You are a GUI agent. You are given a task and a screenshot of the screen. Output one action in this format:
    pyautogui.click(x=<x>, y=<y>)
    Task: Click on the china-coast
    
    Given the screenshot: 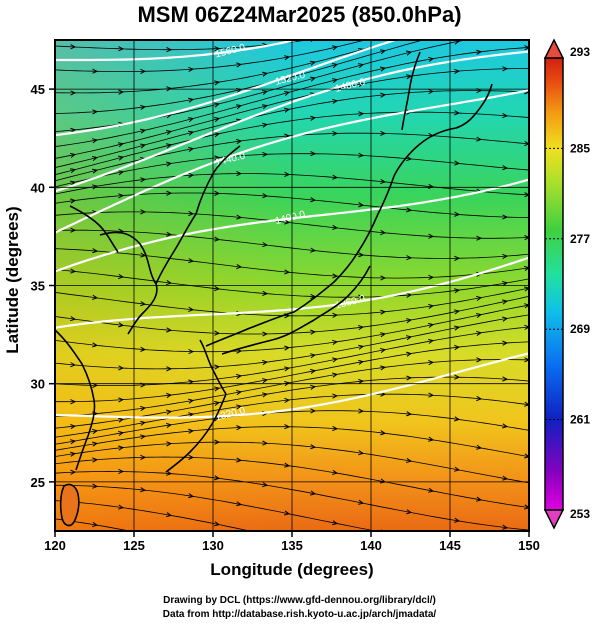 What is the action you would take?
    pyautogui.click(x=75, y=400)
    